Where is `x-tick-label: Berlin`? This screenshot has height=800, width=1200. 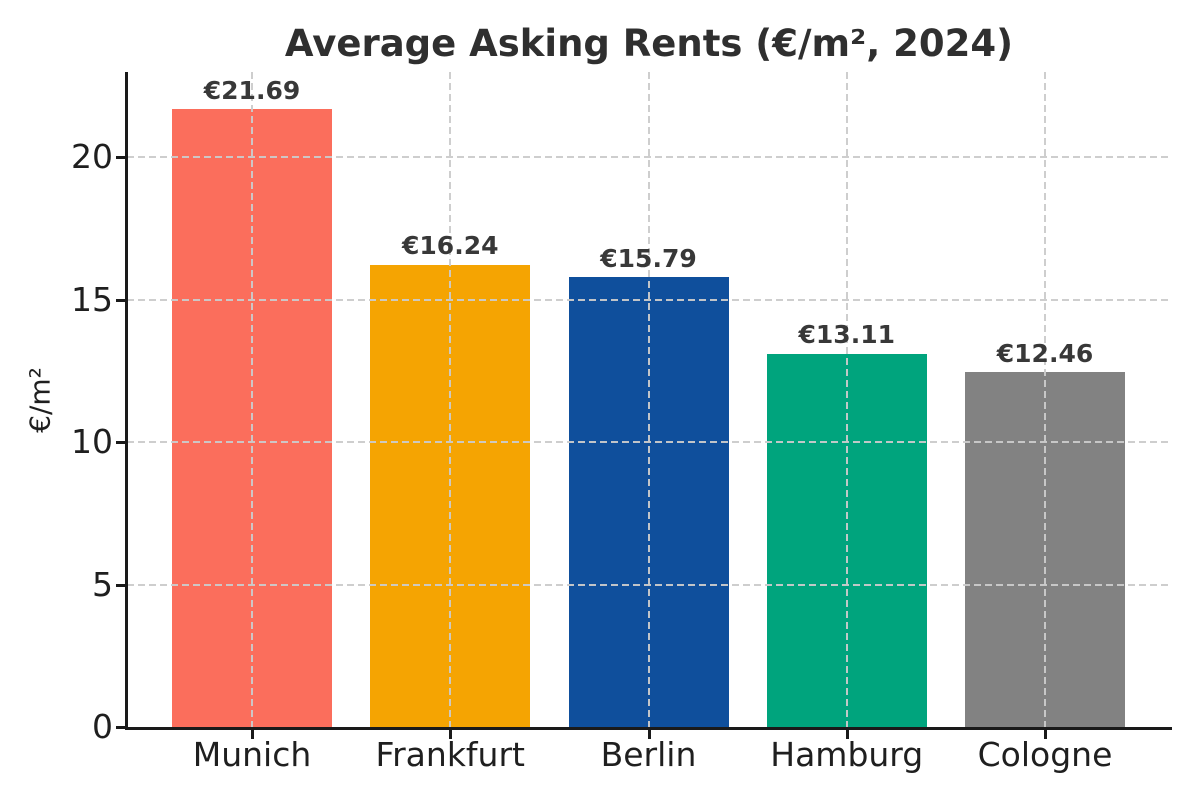 x-tick-label: Berlin is located at coordinates (648, 754).